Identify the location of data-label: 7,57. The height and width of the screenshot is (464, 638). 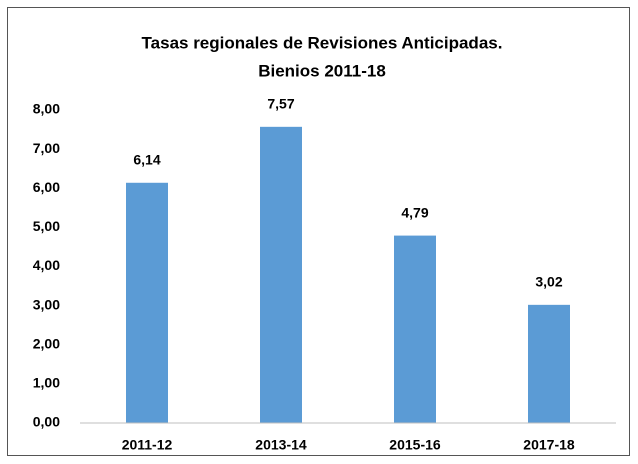
(280, 104).